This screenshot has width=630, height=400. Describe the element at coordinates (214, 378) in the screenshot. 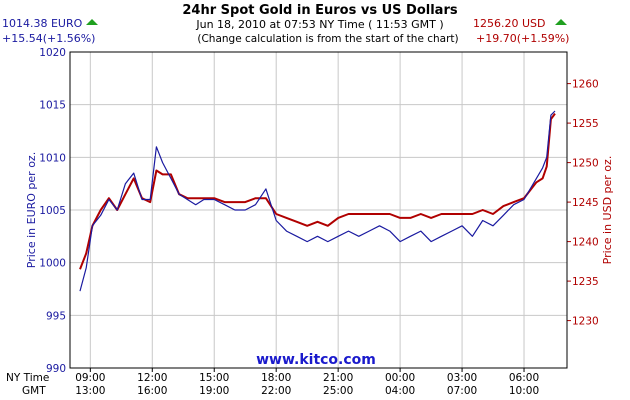

I see `x-tick-label-ny: 15:00` at that location.